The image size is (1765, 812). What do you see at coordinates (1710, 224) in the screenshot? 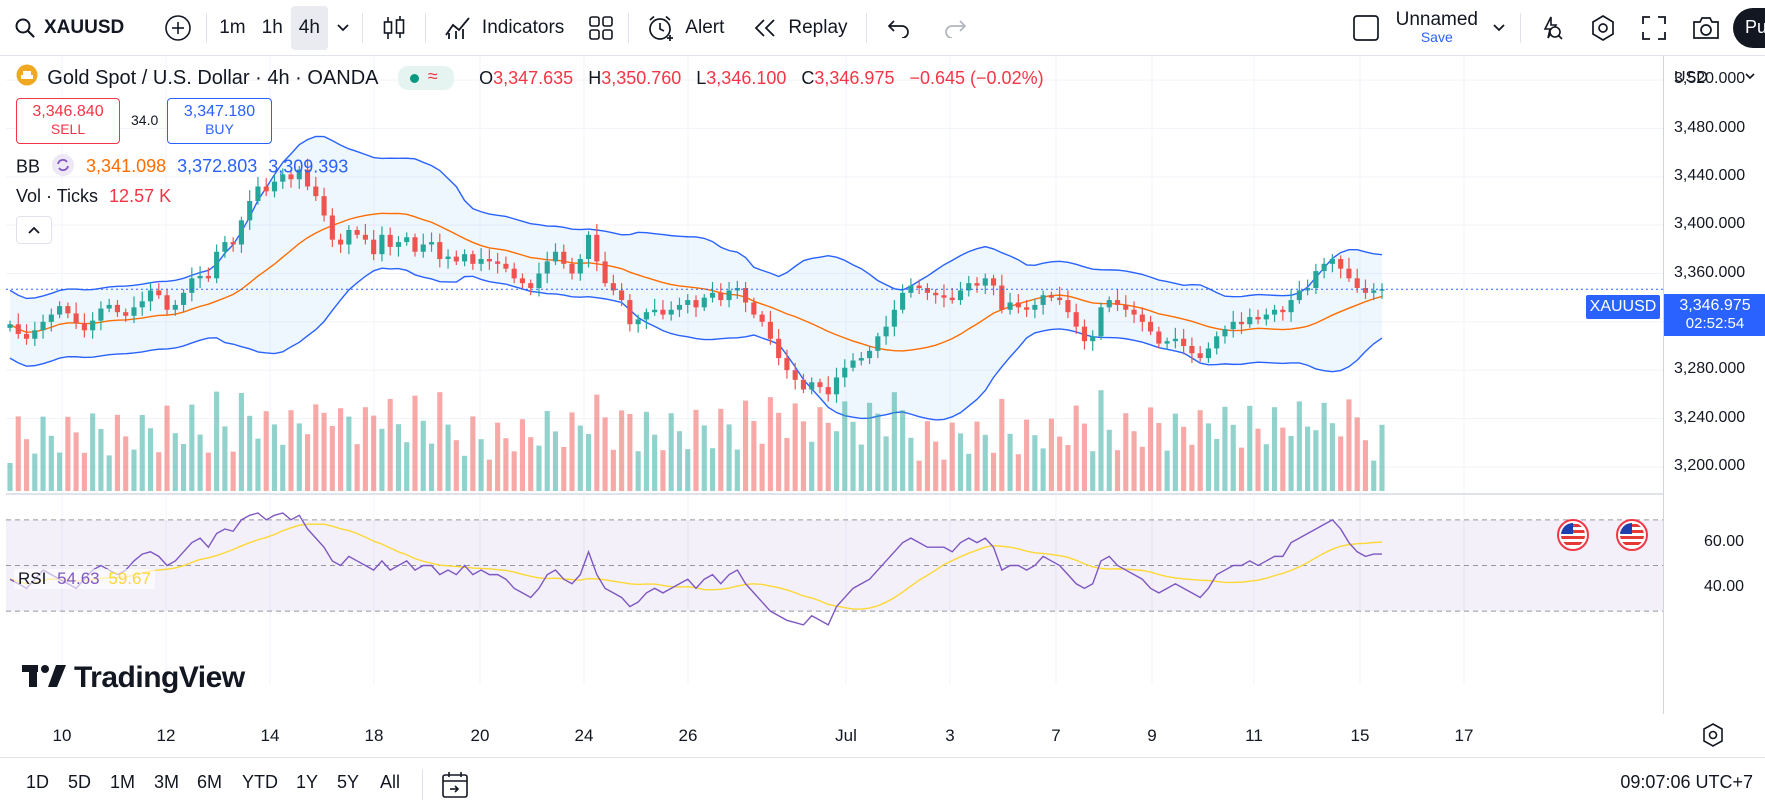
I see `price-label: 3,400.000` at bounding box center [1710, 224].